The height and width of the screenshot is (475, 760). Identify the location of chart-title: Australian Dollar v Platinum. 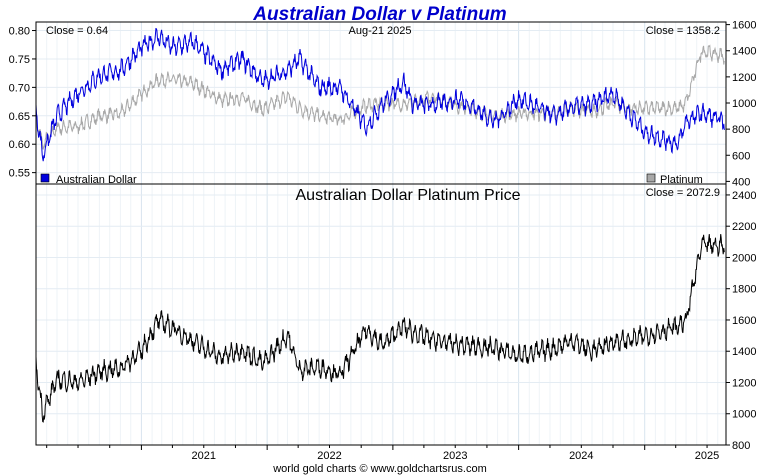
(379, 14).